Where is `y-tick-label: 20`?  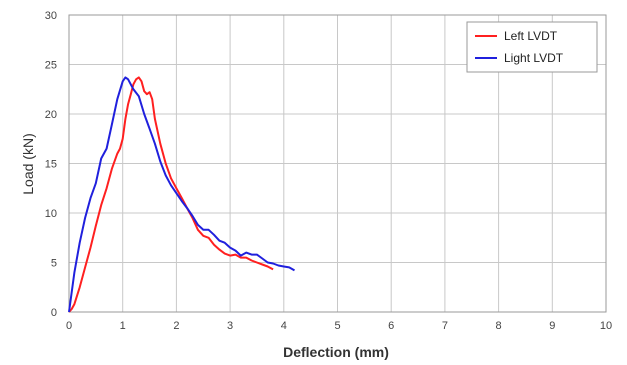 y-tick-label: 20 is located at coordinates (51, 115).